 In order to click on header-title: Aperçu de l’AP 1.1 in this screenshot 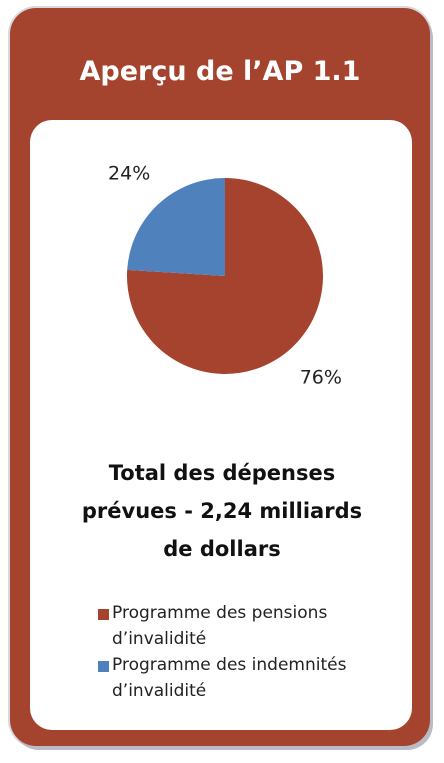, I will do `click(220, 71)`.